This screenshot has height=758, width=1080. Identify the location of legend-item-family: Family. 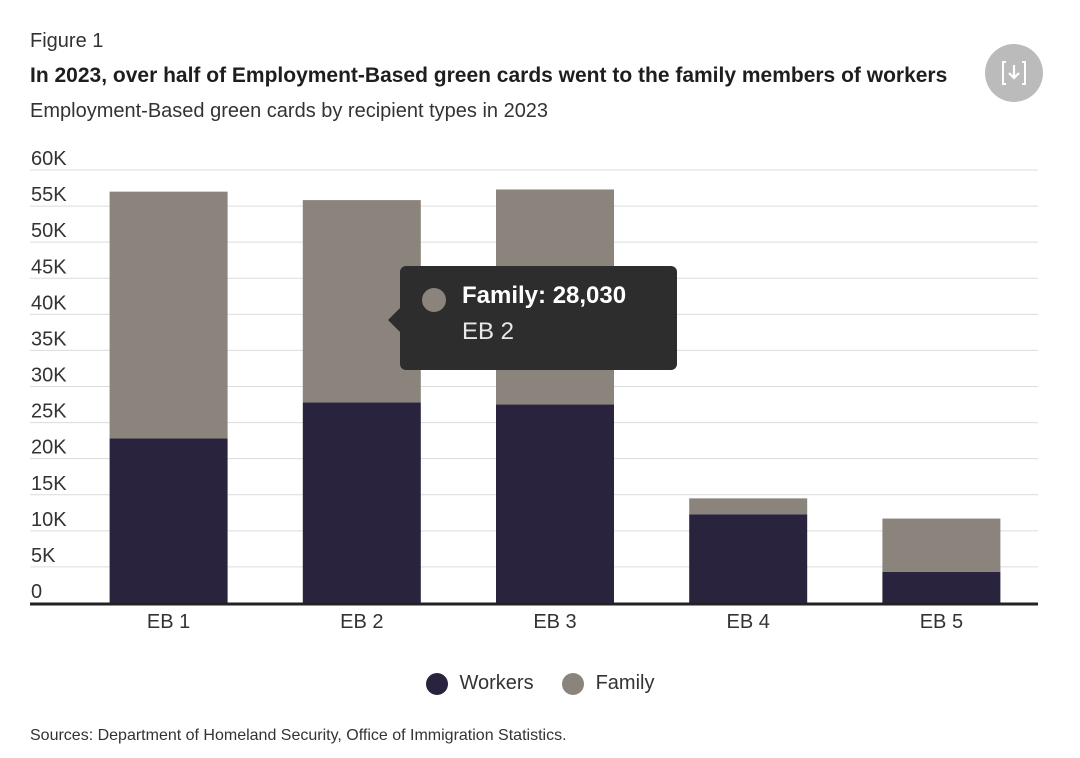
(608, 683).